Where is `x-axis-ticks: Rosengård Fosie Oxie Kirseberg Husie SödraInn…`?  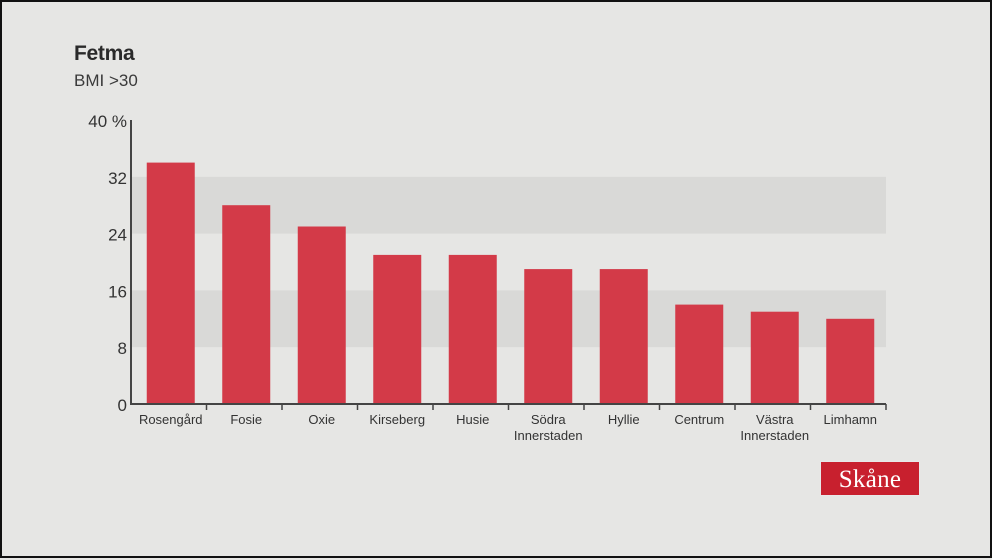 x-axis-ticks: Rosengård Fosie Oxie Kirseberg Husie SödraInn… is located at coordinates (513, 423).